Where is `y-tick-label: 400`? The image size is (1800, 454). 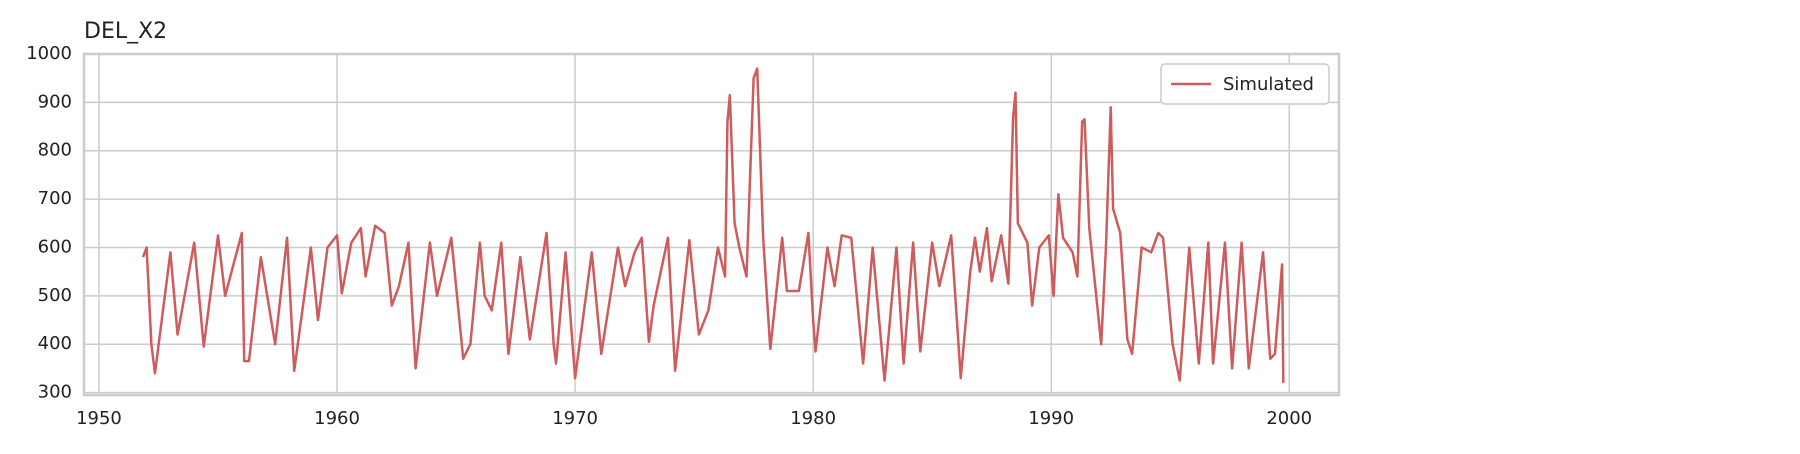 y-tick-label: 400 is located at coordinates (55, 343).